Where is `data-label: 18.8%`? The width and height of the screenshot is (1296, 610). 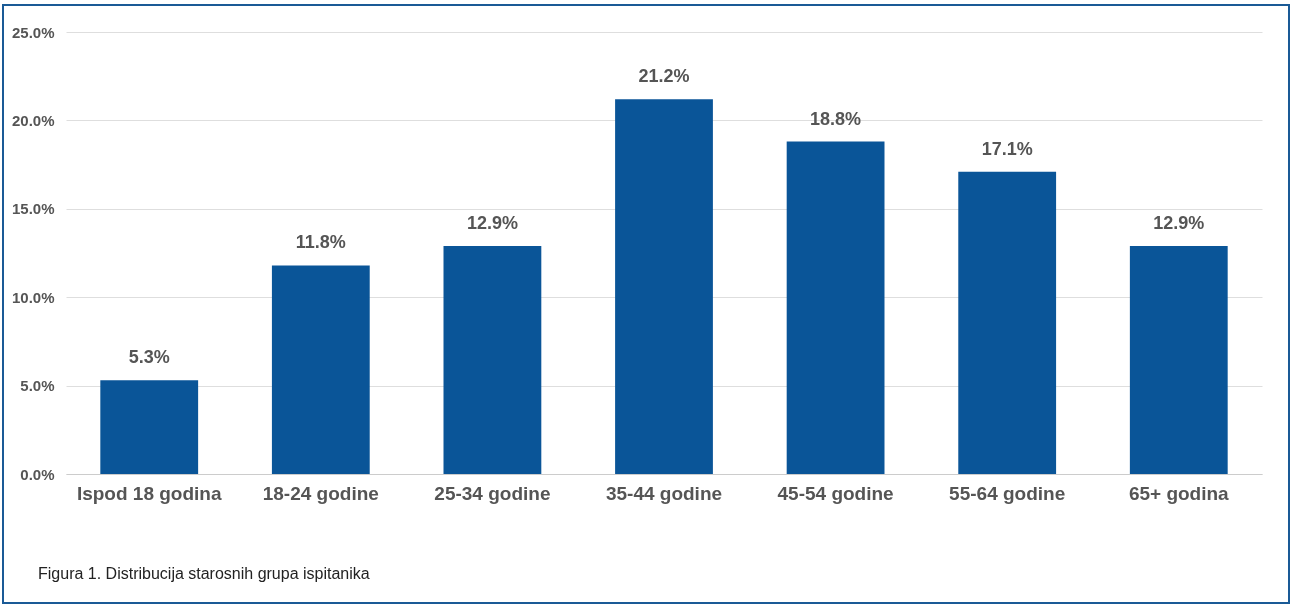
data-label: 18.8% is located at coordinates (836, 118).